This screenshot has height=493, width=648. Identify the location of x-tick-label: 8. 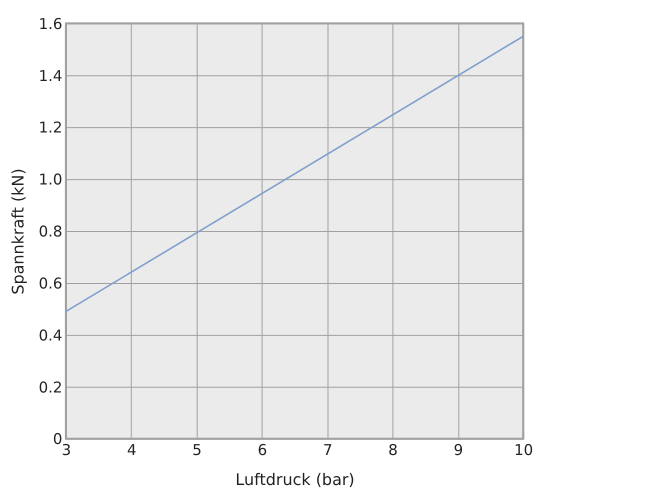
(393, 450).